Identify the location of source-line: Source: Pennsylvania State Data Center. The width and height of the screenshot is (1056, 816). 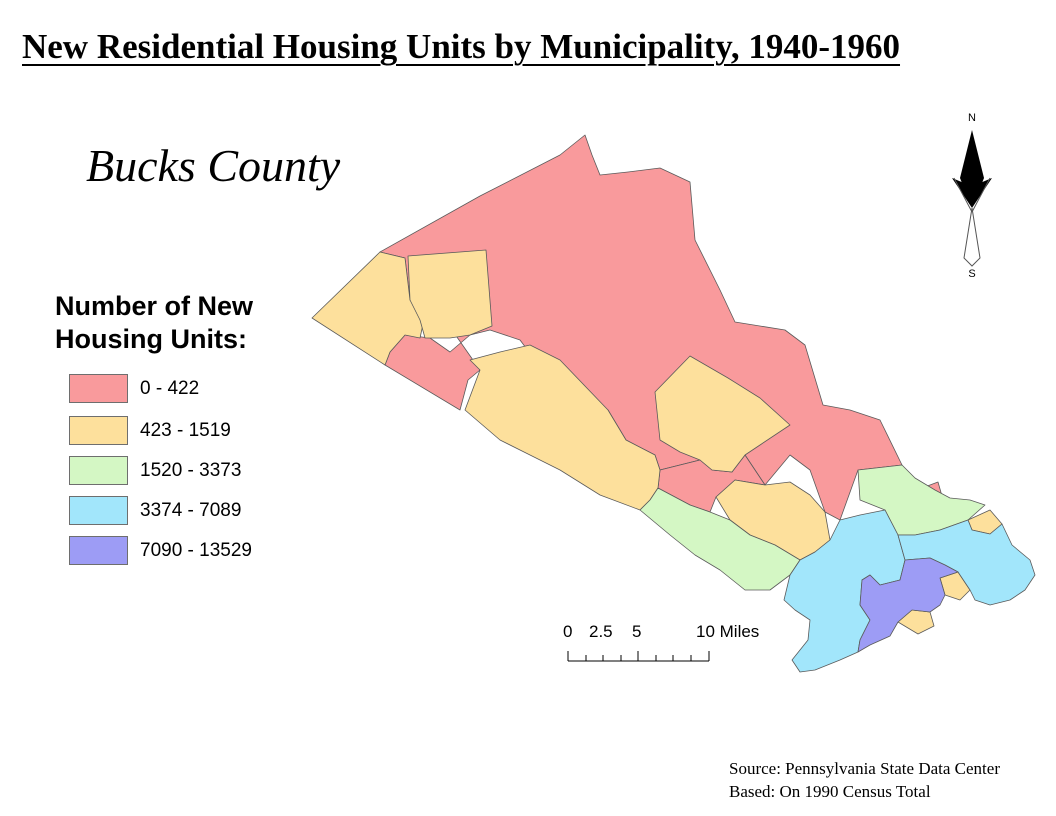
(864, 768).